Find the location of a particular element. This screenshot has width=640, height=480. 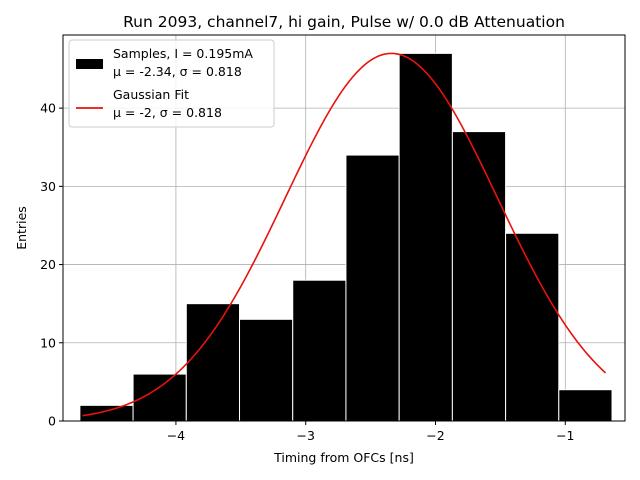

y-tick-label: 30 is located at coordinates (48, 186).